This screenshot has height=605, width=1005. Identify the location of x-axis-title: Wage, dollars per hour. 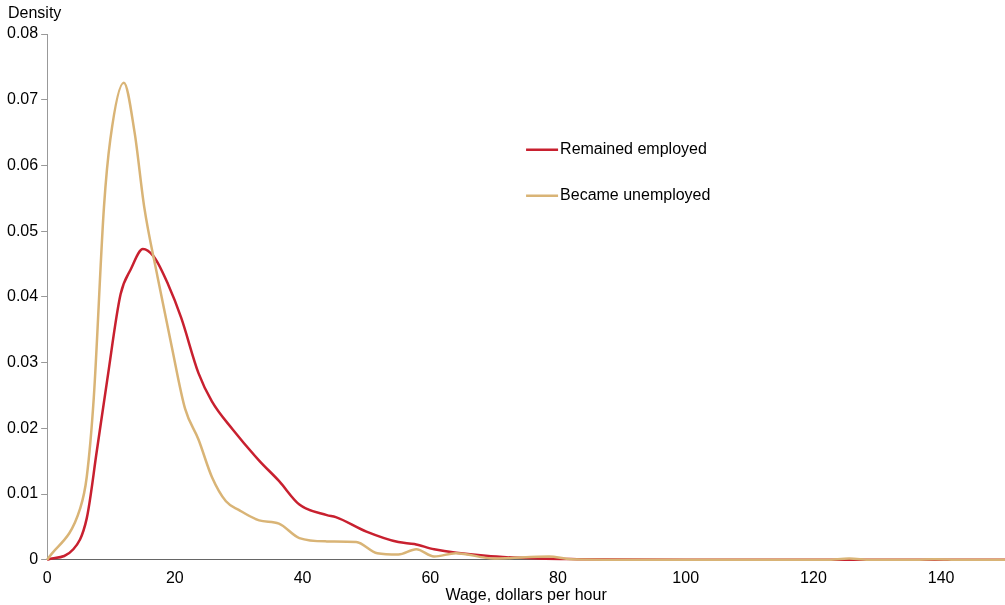
(526, 595).